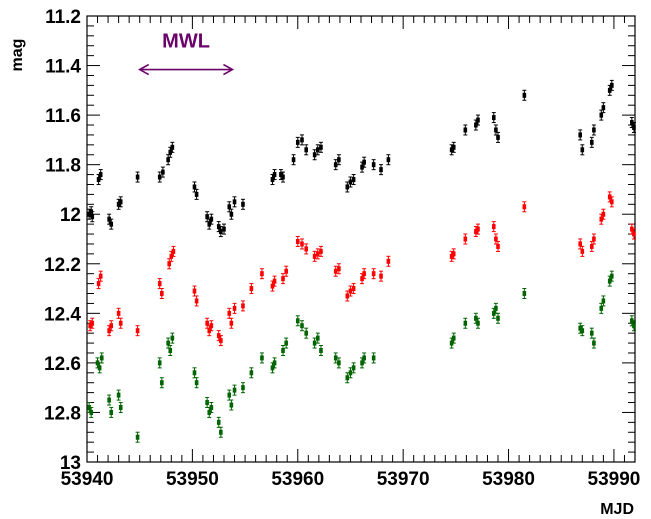  I want to click on mwl-arrow-head-right, so click(229, 69).